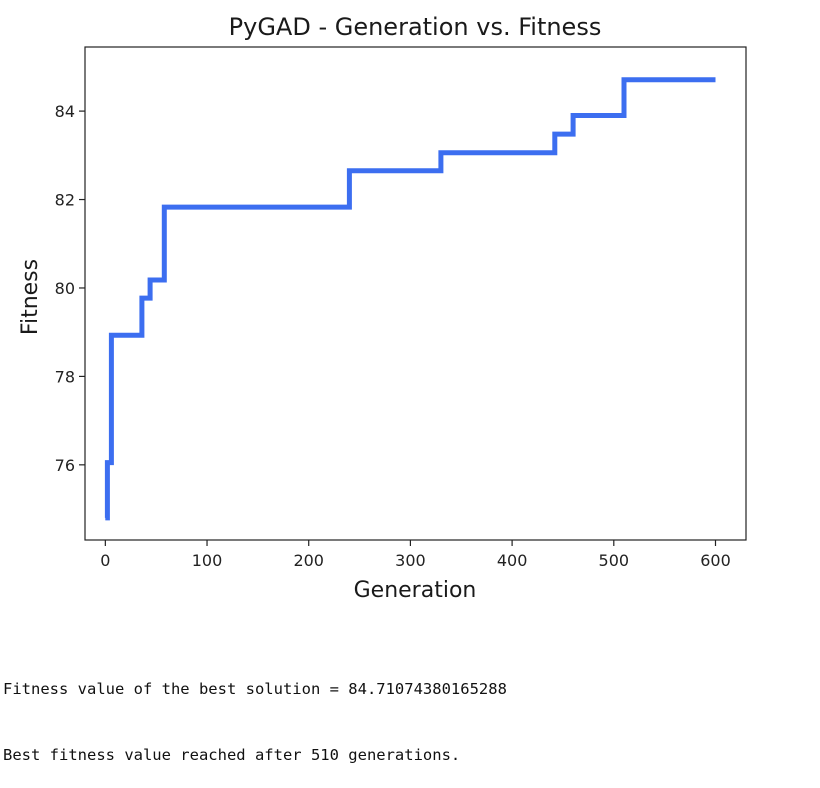 The width and height of the screenshot is (820, 788). I want to click on x-tick-label: 300, so click(410, 560).